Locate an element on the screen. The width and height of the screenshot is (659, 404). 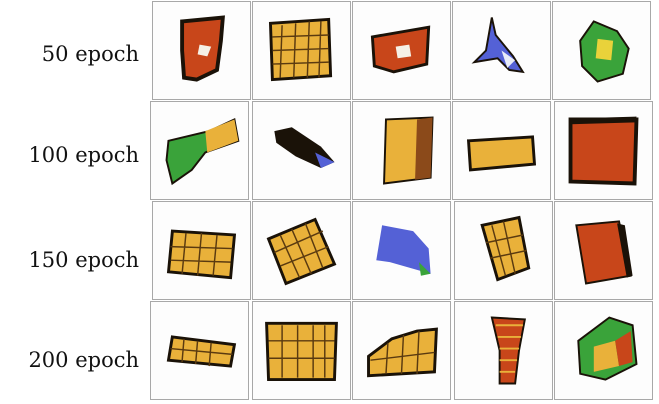
row-label-100: 100 epoch is located at coordinates (83, 155).